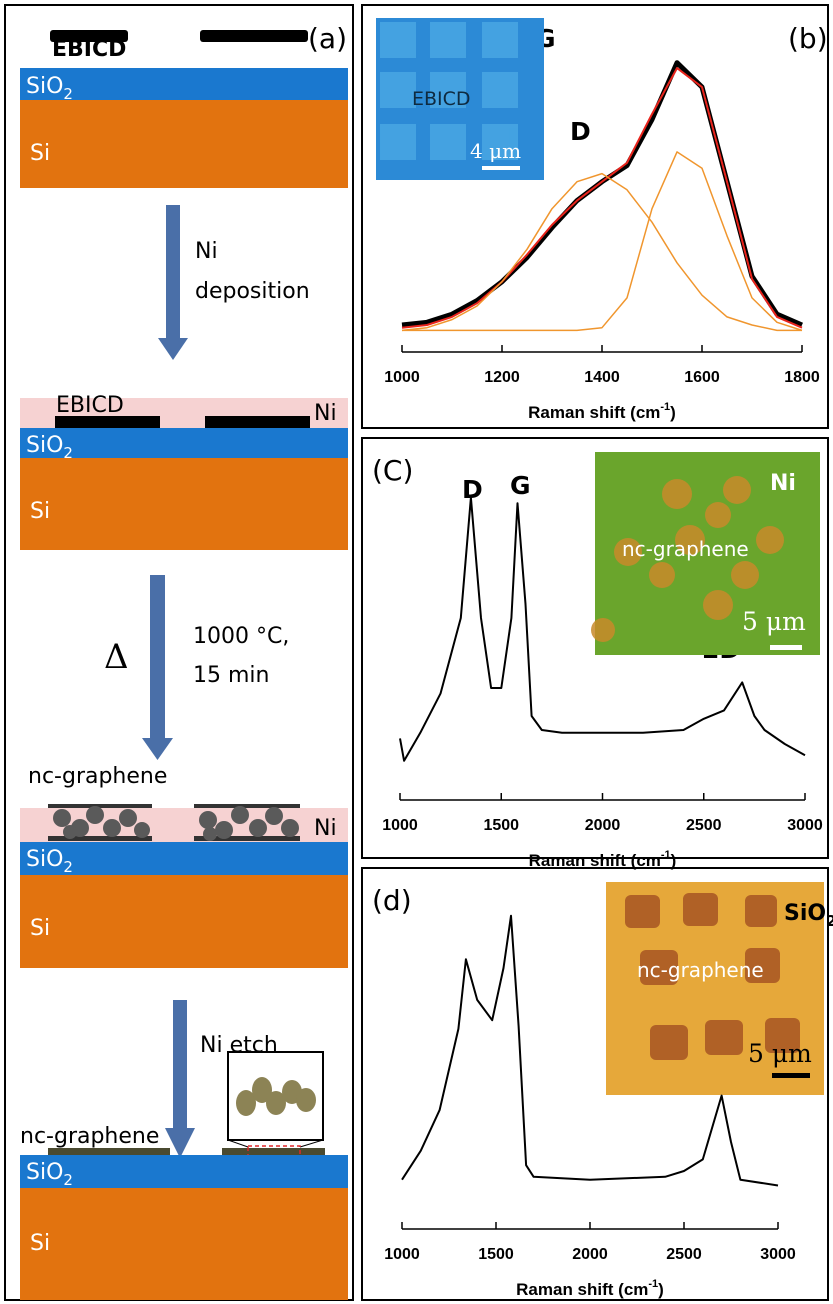 This screenshot has height=1304, width=833. Describe the element at coordinates (520, 485) in the screenshot. I see `peak-label: G` at that location.